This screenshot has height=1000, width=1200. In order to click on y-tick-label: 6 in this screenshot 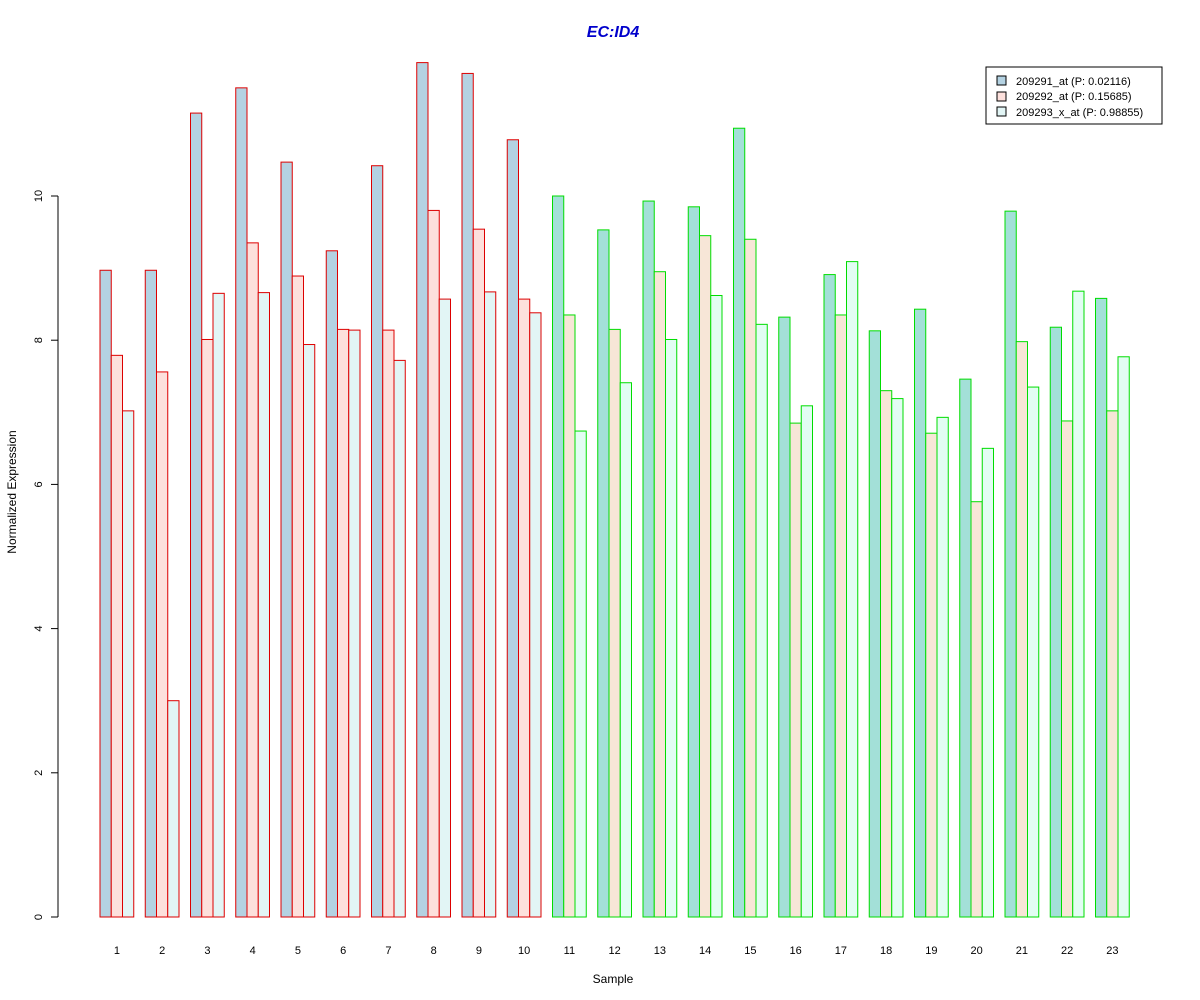, I will do `click(39, 484)`.